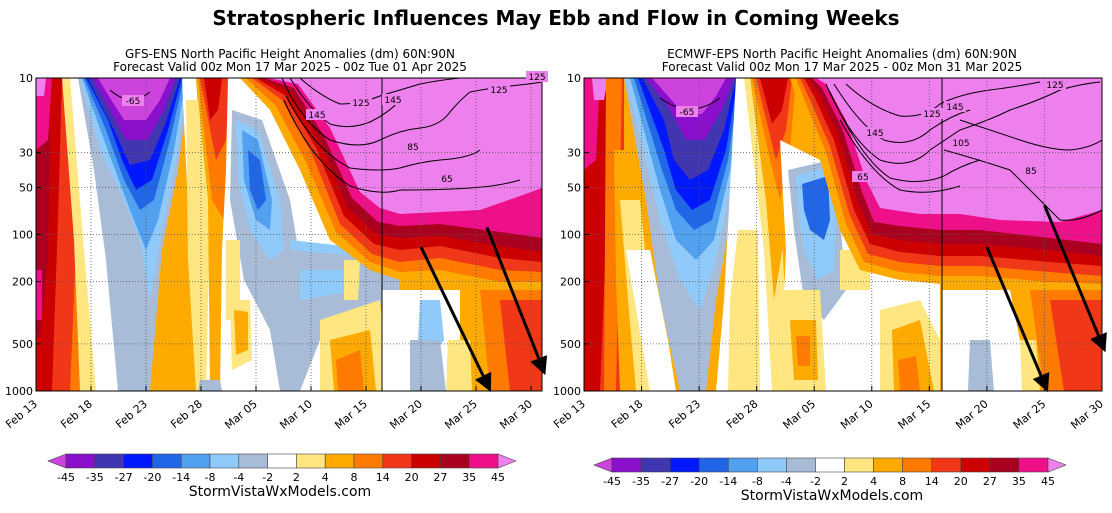 This screenshot has width=1112, height=513. I want to click on y-tick-label: 10, so click(574, 78).